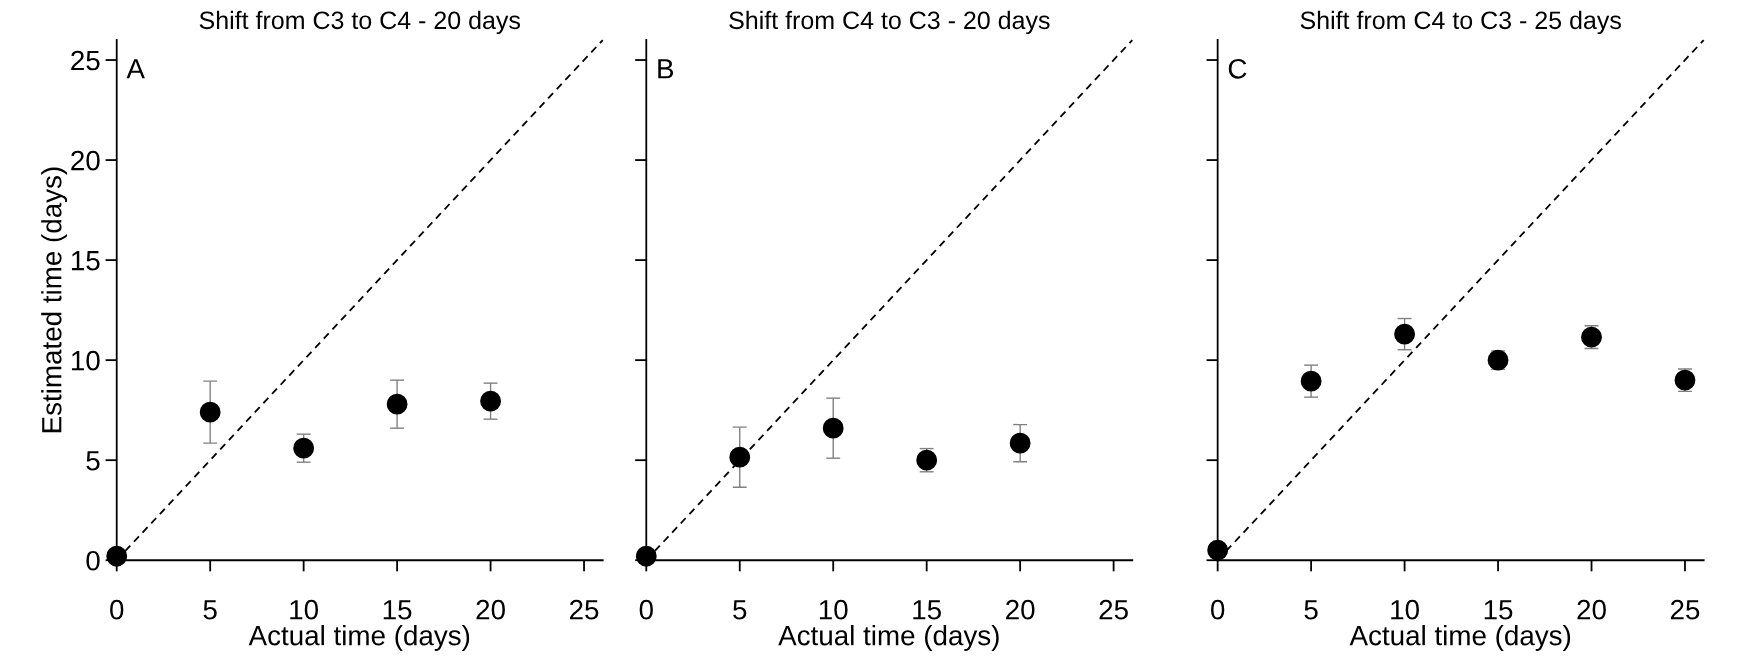 The image size is (1742, 656). Describe the element at coordinates (85, 160) in the screenshot. I see `y-tick-label: 20` at that location.